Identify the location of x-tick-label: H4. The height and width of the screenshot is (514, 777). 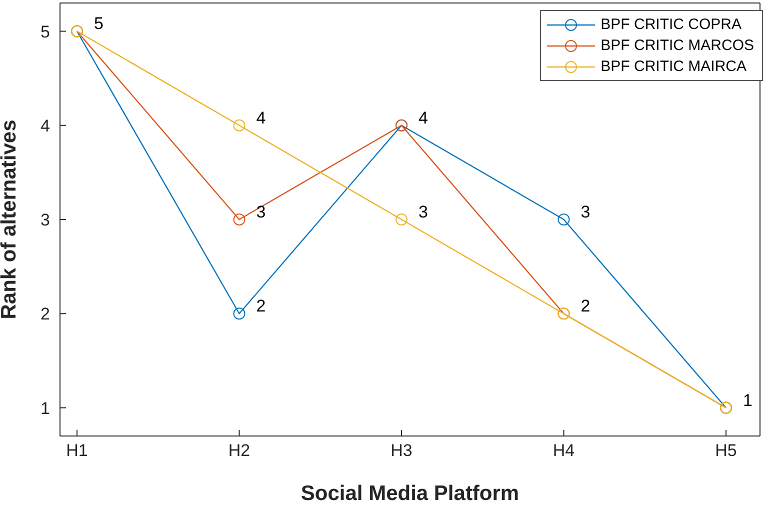
(563, 450).